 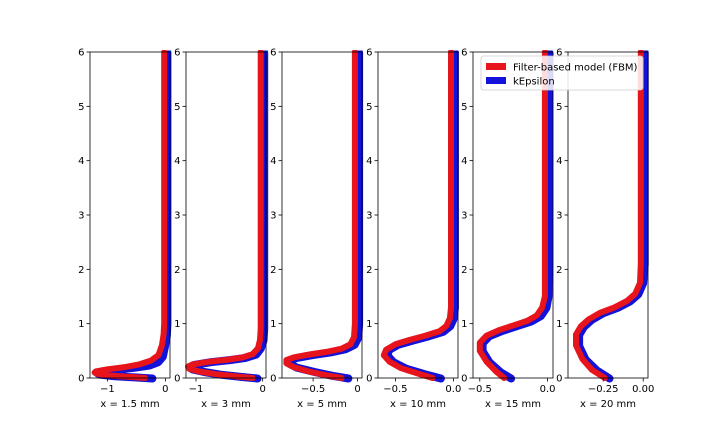 I want to click on panel-5: 0 1 2 3 4 5 6 −0.5 0.0 x = 15 mm, so click(x=508, y=229).